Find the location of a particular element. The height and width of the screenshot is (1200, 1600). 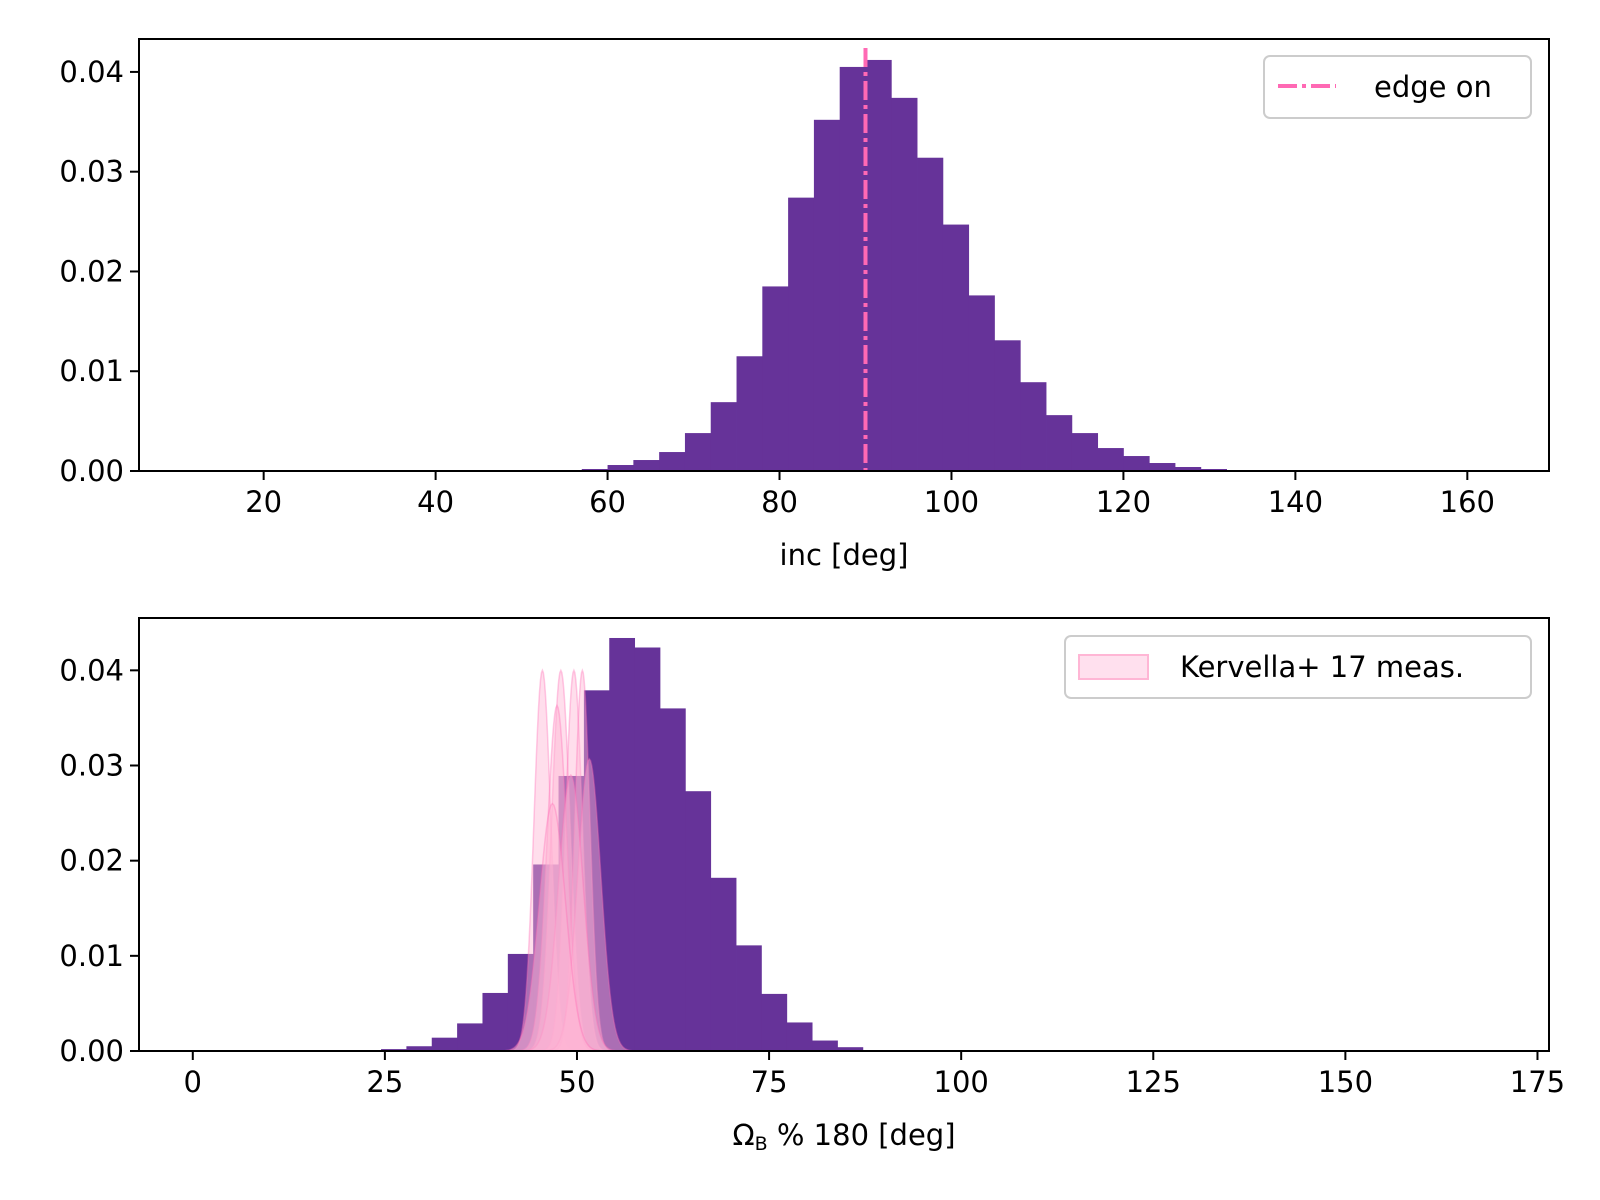

omega-x-ticks: 0 25 50 75 100 125 150 175 is located at coordinates (874, 1075).